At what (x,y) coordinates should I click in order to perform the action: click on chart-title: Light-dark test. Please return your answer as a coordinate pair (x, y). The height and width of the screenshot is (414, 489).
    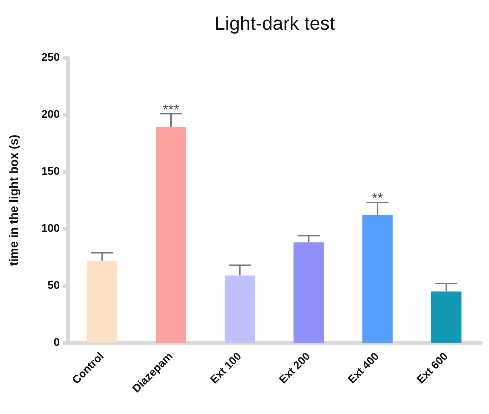
    Looking at the image, I should click on (275, 24).